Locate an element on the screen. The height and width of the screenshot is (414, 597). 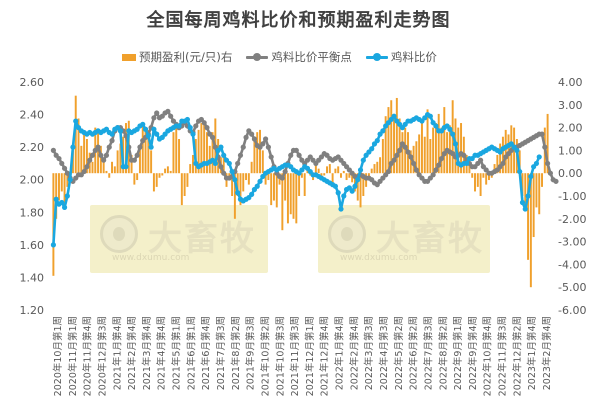
x-axis-tick-label: 2021年3月第4周 is located at coordinates (147, 353).